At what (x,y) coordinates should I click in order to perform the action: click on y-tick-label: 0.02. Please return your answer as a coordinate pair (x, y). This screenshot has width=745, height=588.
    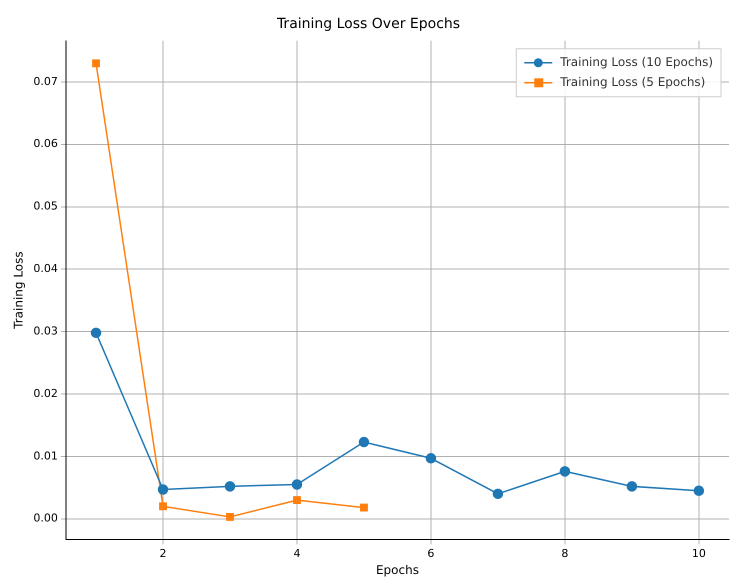
    Looking at the image, I should click on (45, 393).